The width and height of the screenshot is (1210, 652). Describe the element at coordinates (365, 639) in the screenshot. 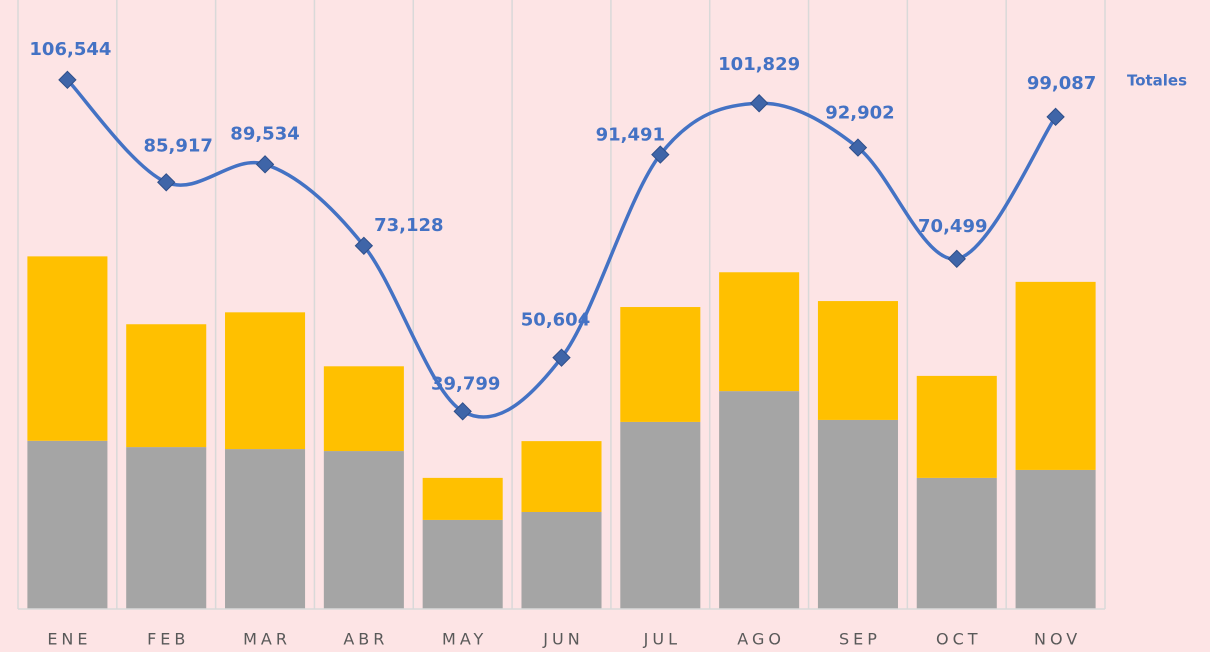

I see `x-tick-label: ABR` at that location.